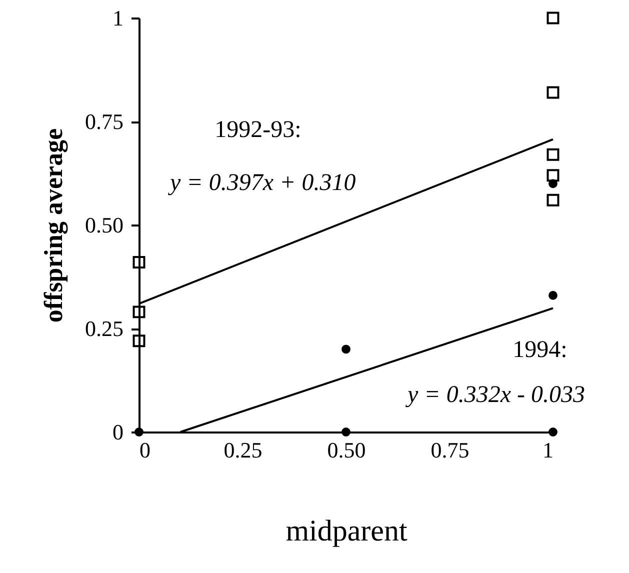 The width and height of the screenshot is (629, 573). What do you see at coordinates (53, 225) in the screenshot?
I see `y-axis-title: offspring average` at bounding box center [53, 225].